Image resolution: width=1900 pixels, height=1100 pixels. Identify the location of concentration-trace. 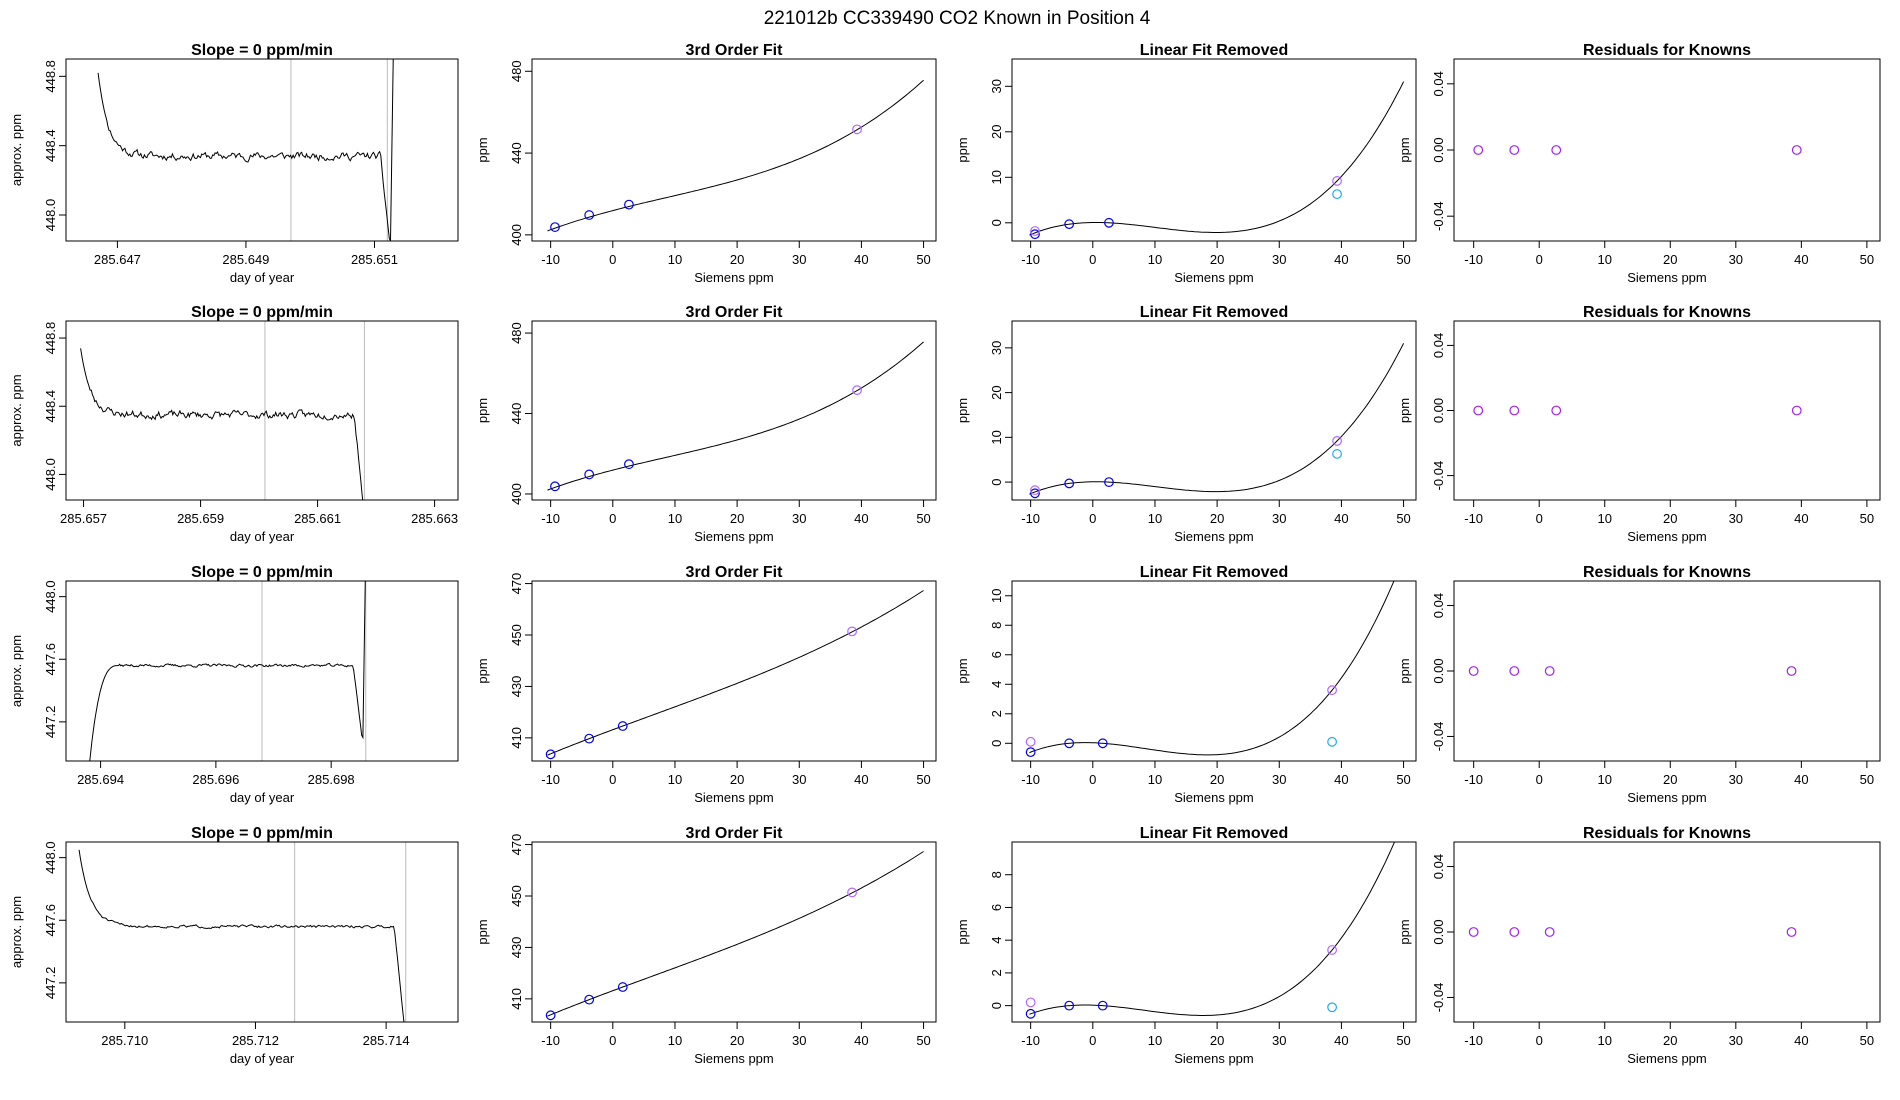
(227, 671).